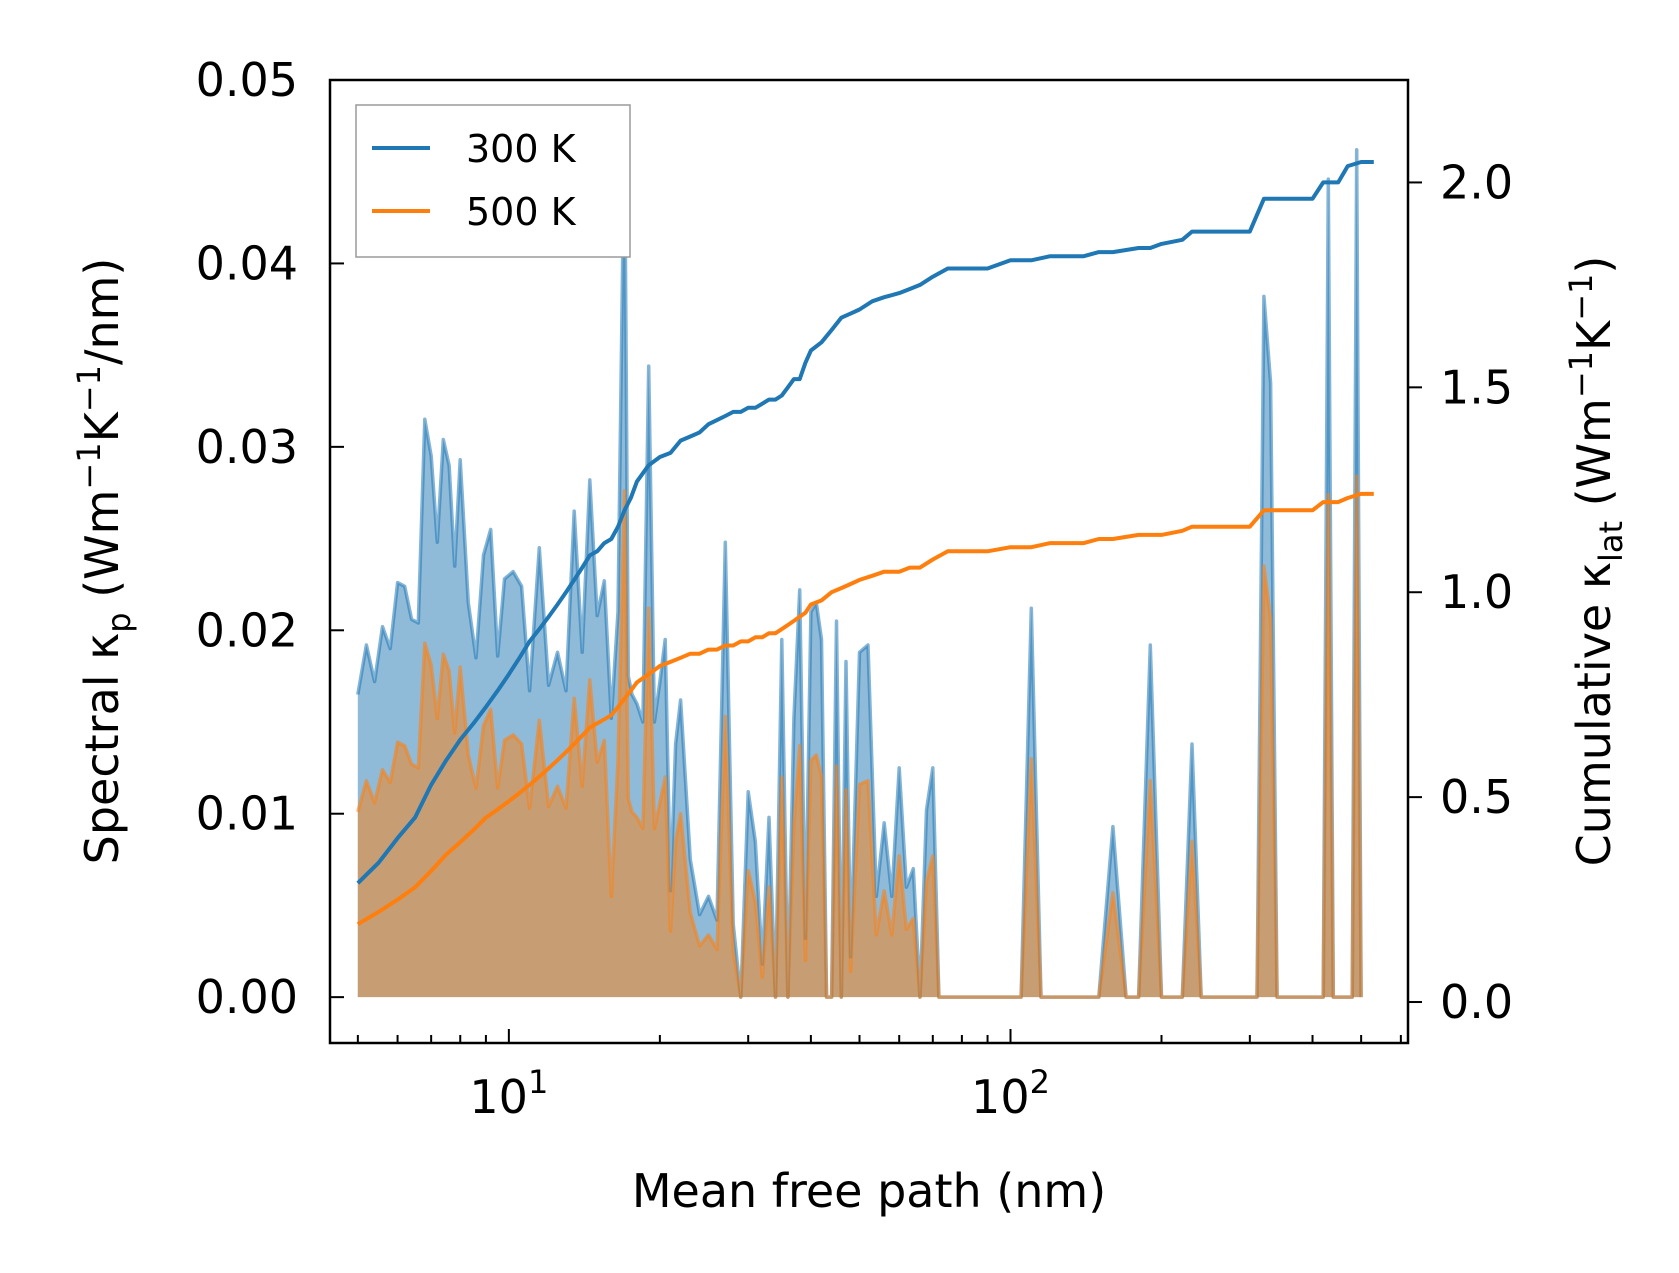 This screenshot has width=1679, height=1273. Describe the element at coordinates (104, 561) in the screenshot. I see `y-axis-left-title: Spectral κp (Wm−1K−1/nm)` at that location.